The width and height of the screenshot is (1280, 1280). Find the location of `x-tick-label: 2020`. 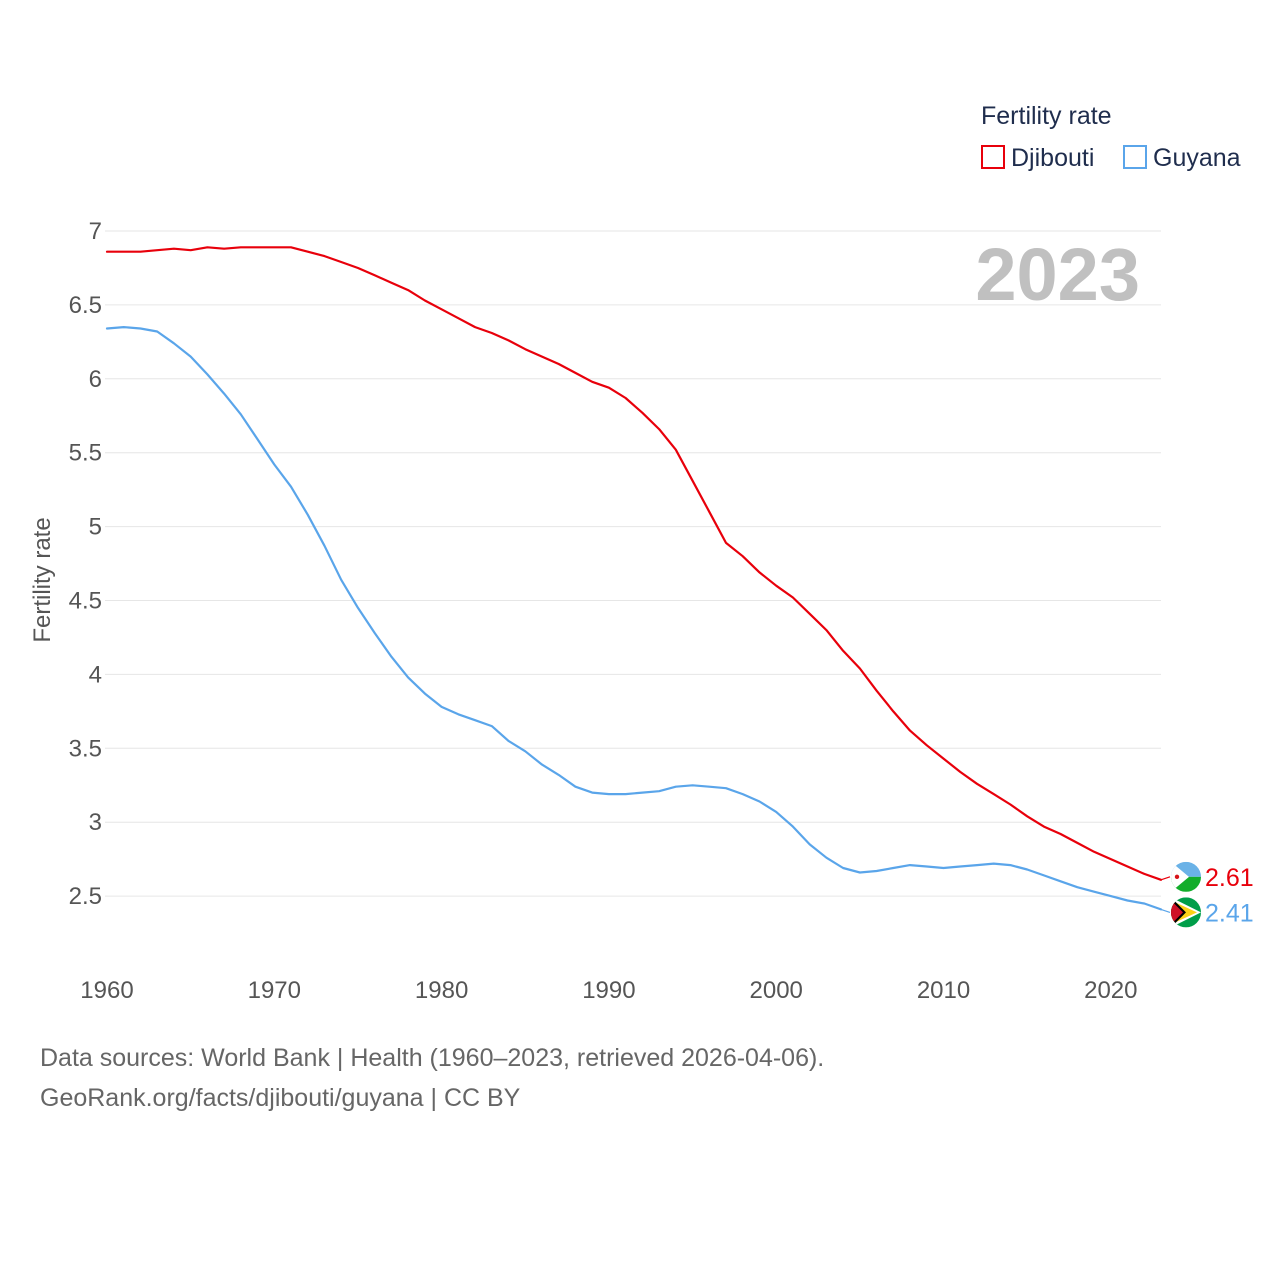

x-tick-label: 2020 is located at coordinates (1110, 990).